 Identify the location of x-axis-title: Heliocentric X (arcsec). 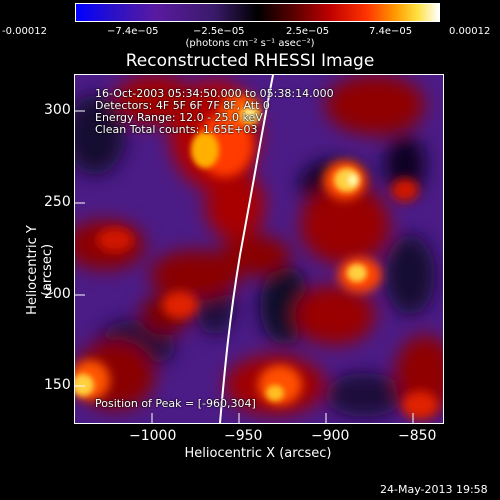
(258, 453).